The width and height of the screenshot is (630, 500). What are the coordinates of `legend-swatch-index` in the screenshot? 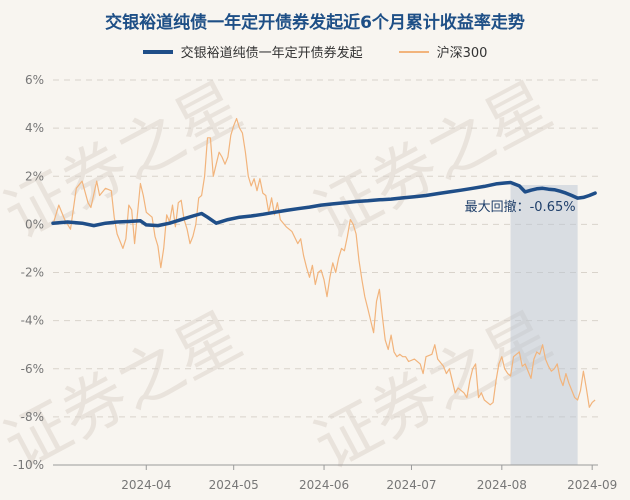 It's located at (413, 51).